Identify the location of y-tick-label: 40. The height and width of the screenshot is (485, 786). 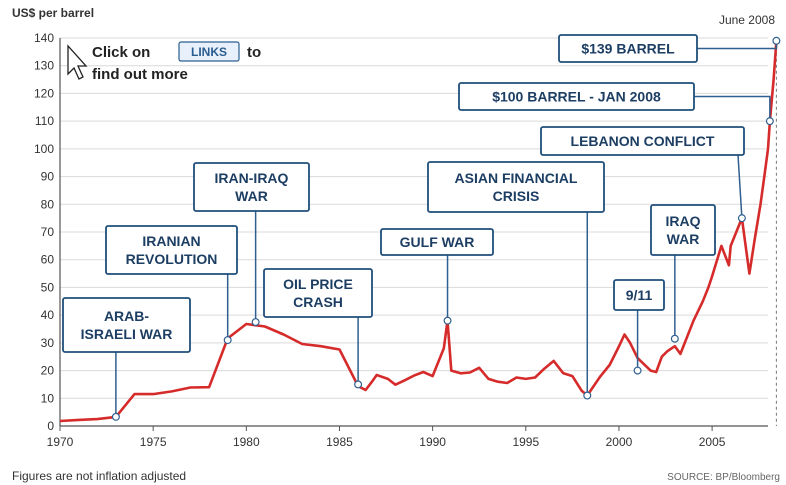
(48, 315).